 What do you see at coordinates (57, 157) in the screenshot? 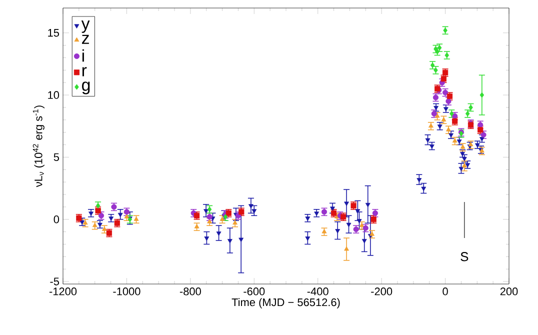
I see `y-tick-label: 5` at bounding box center [57, 157].